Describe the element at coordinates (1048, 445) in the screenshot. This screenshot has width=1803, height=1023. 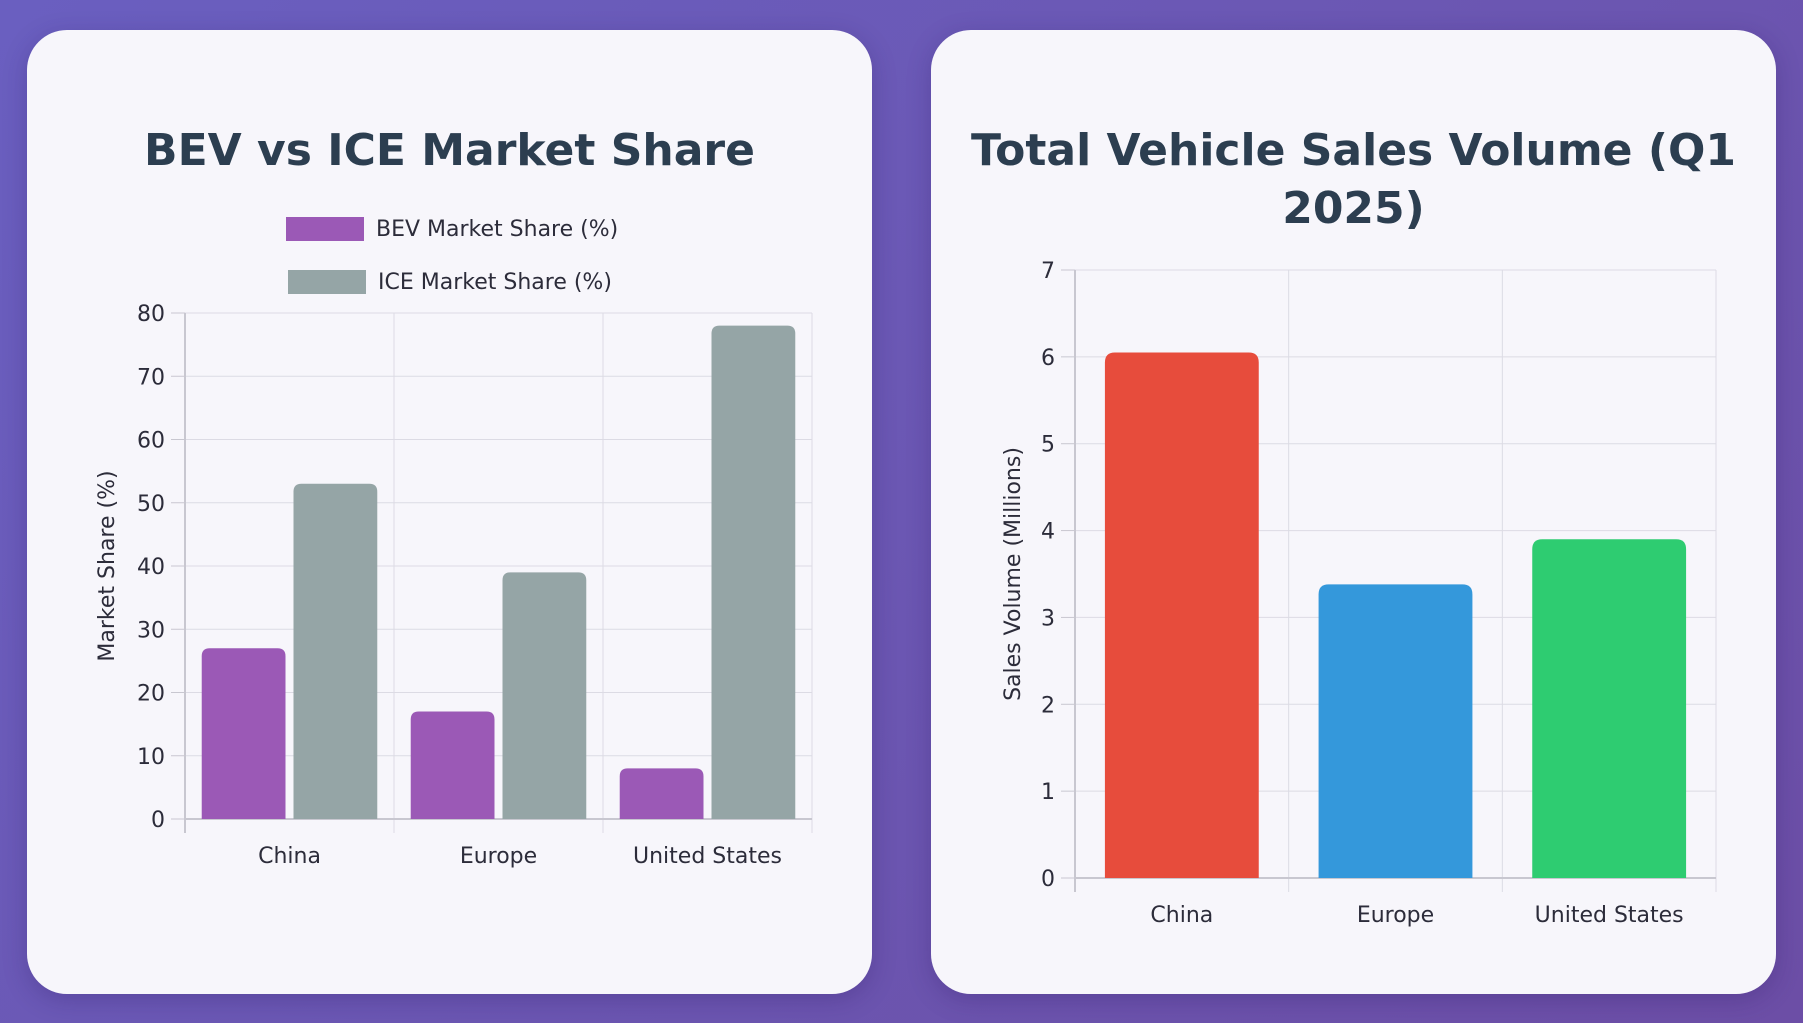
I see `y-tick-label: 5` at that location.